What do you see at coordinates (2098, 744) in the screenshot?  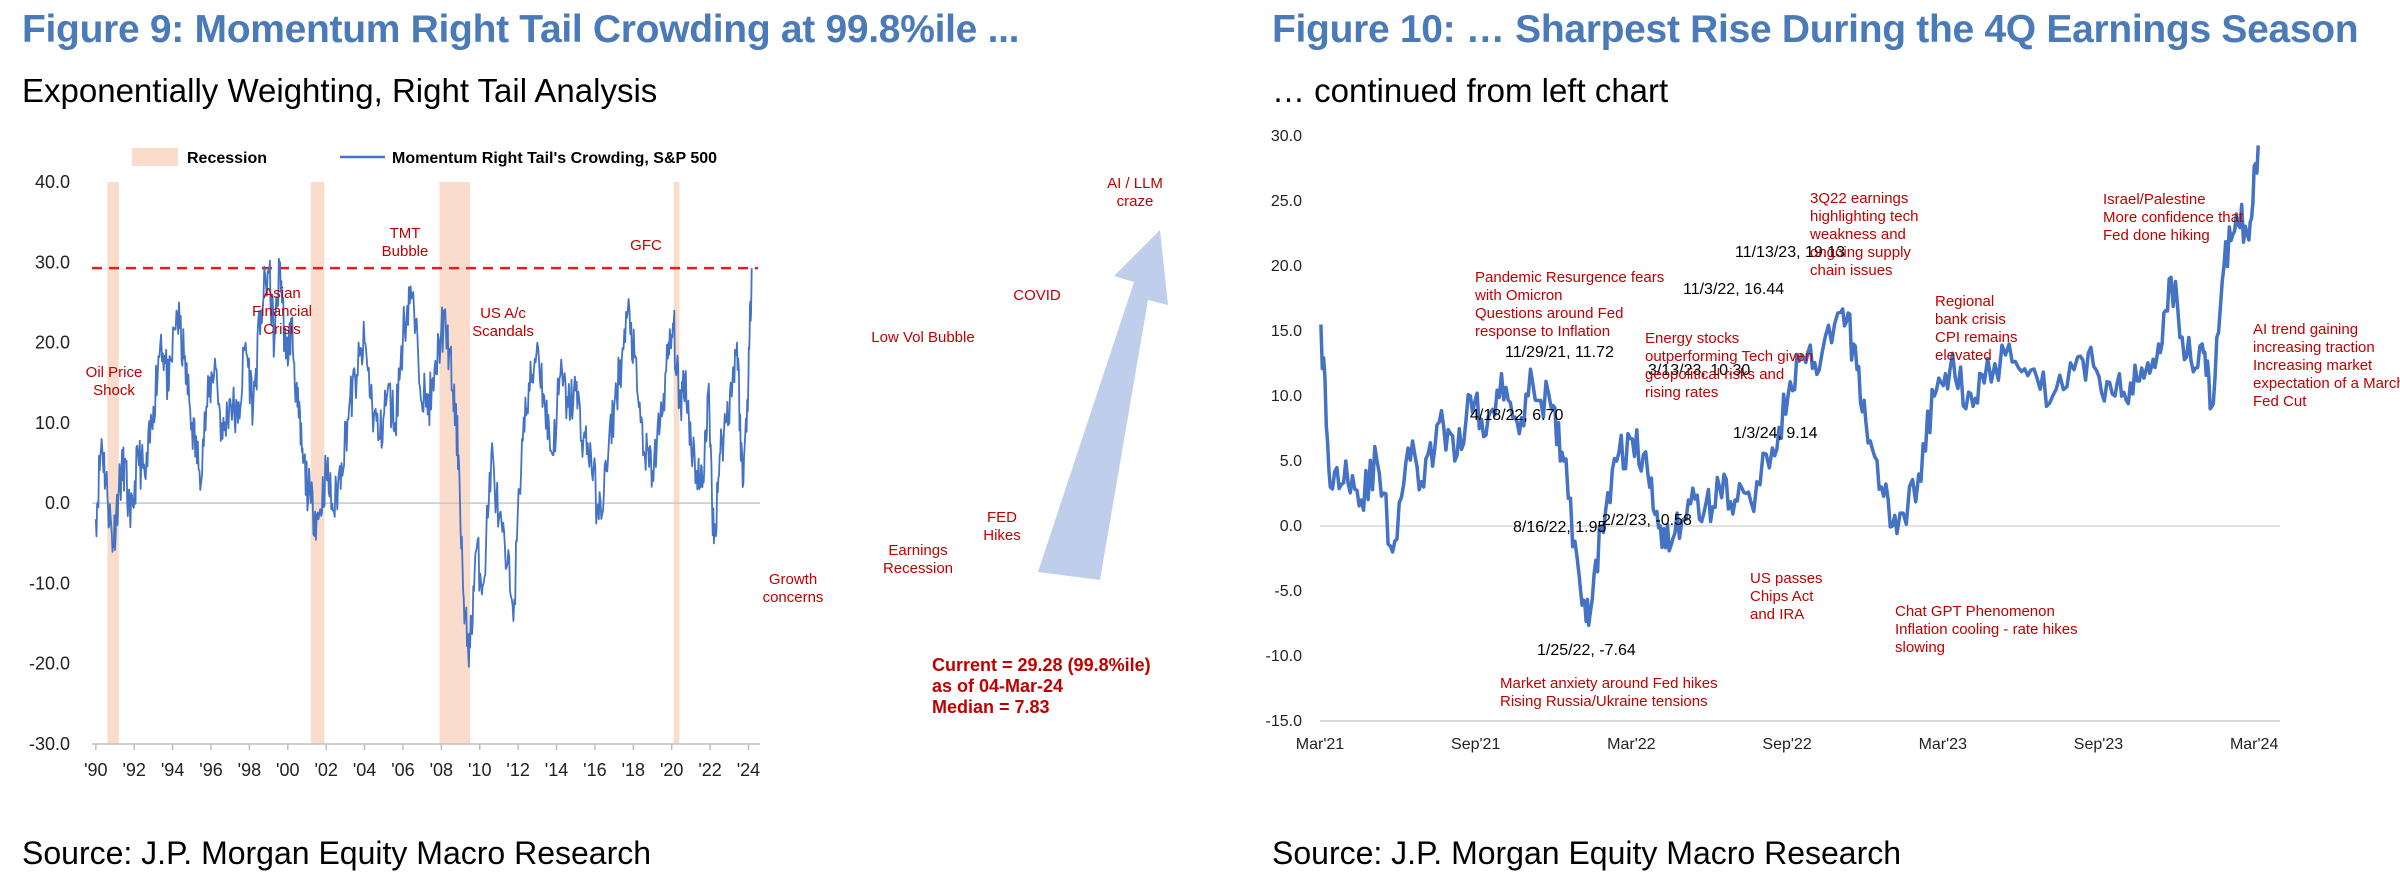 I see `x-tick-label: Sep'23` at bounding box center [2098, 744].